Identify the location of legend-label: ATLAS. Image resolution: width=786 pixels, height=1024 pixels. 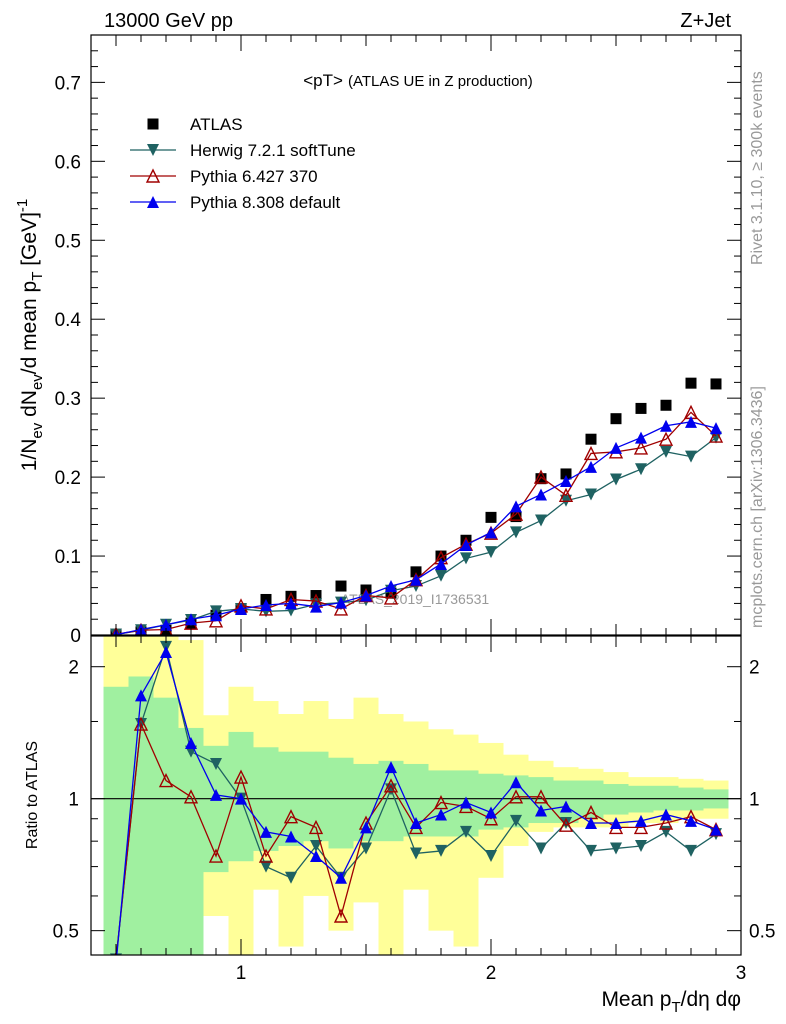
(216, 124).